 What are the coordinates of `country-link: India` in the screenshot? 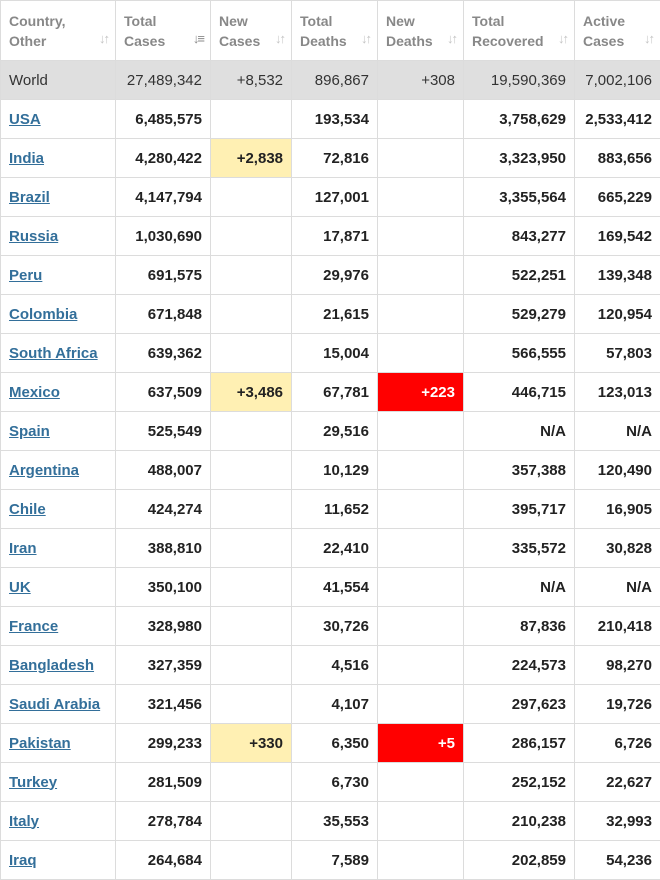 It's located at (27, 158).